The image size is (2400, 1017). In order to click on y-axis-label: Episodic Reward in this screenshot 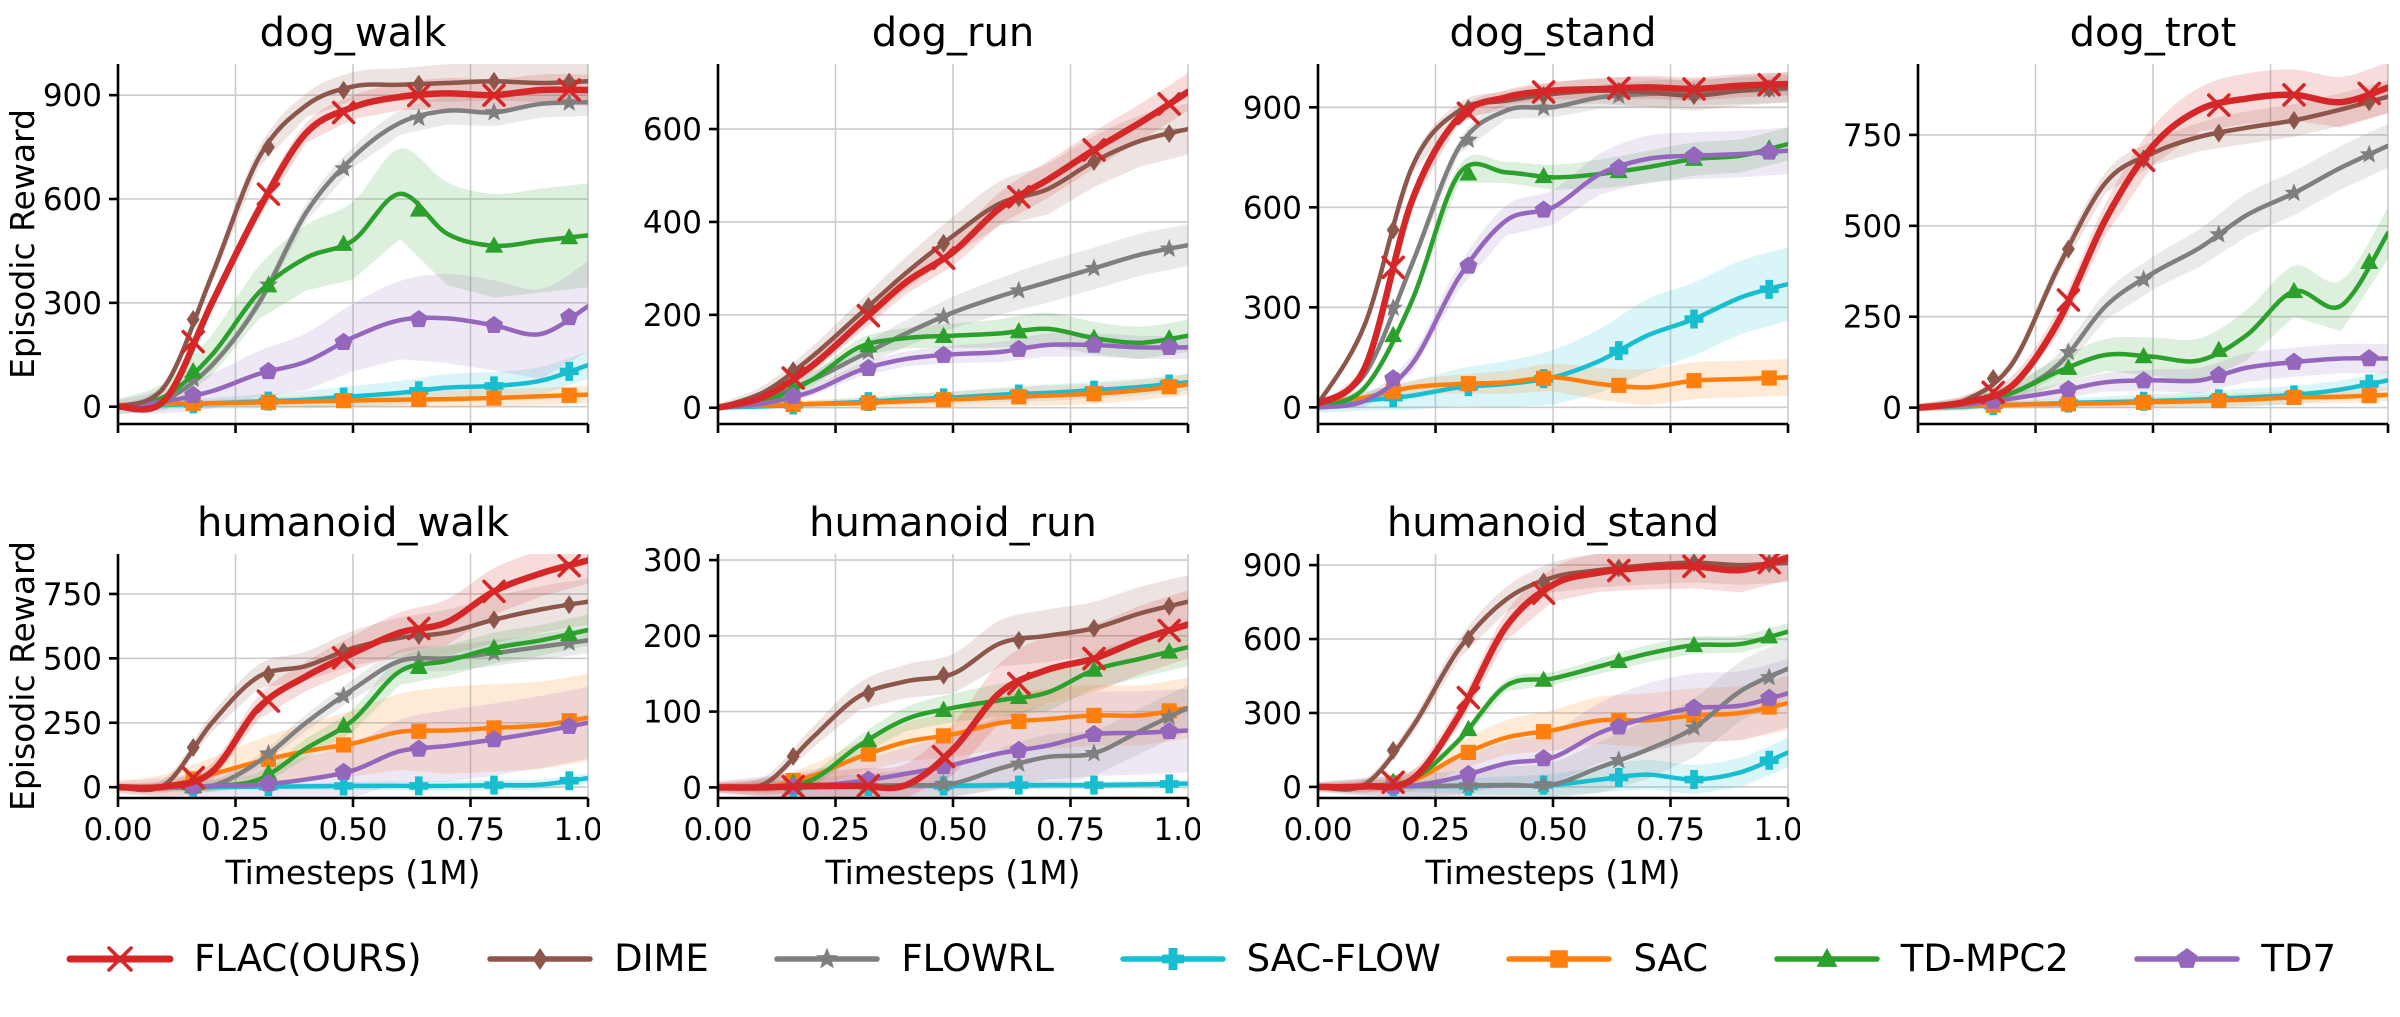, I will do `click(22, 244)`.